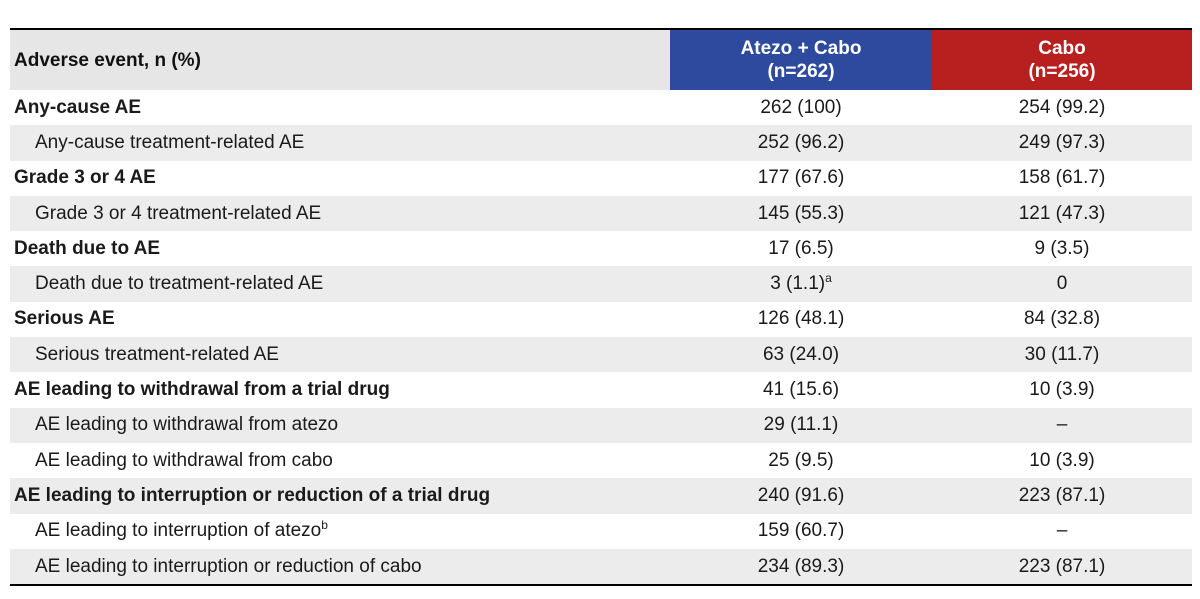  I want to click on arm-a-value: 17 (6.5), so click(801, 249).